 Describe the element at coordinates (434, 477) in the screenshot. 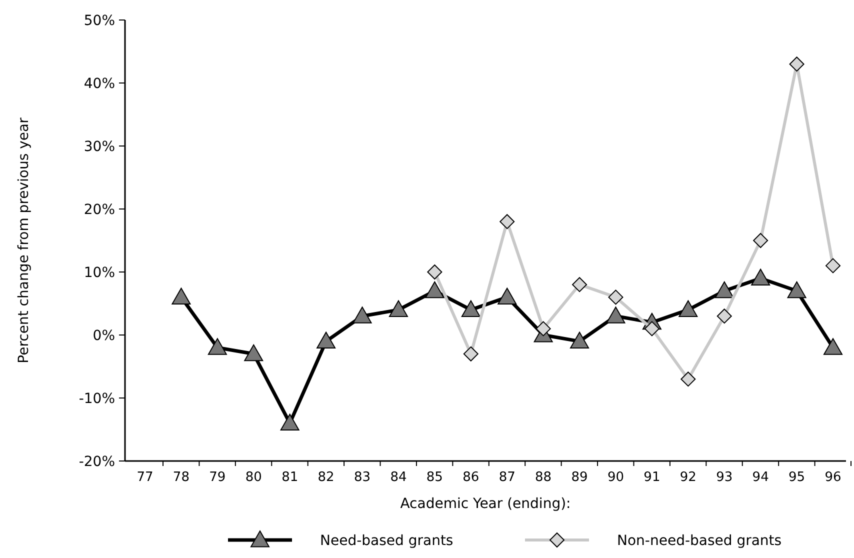

I see `x-tick-label: 85` at that location.